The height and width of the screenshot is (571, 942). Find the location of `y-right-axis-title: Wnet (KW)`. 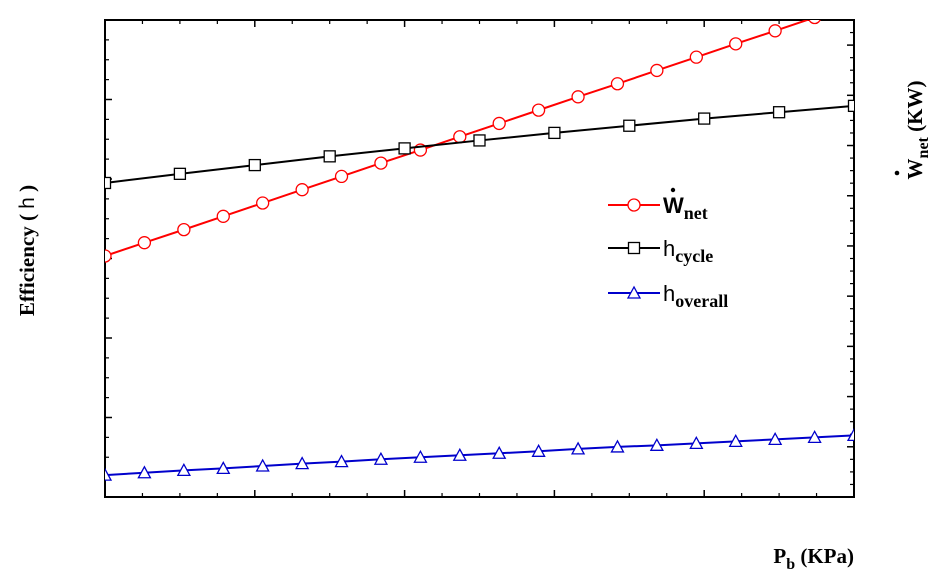

y-right-axis-title: Wnet (KW) is located at coordinates (917, 130).